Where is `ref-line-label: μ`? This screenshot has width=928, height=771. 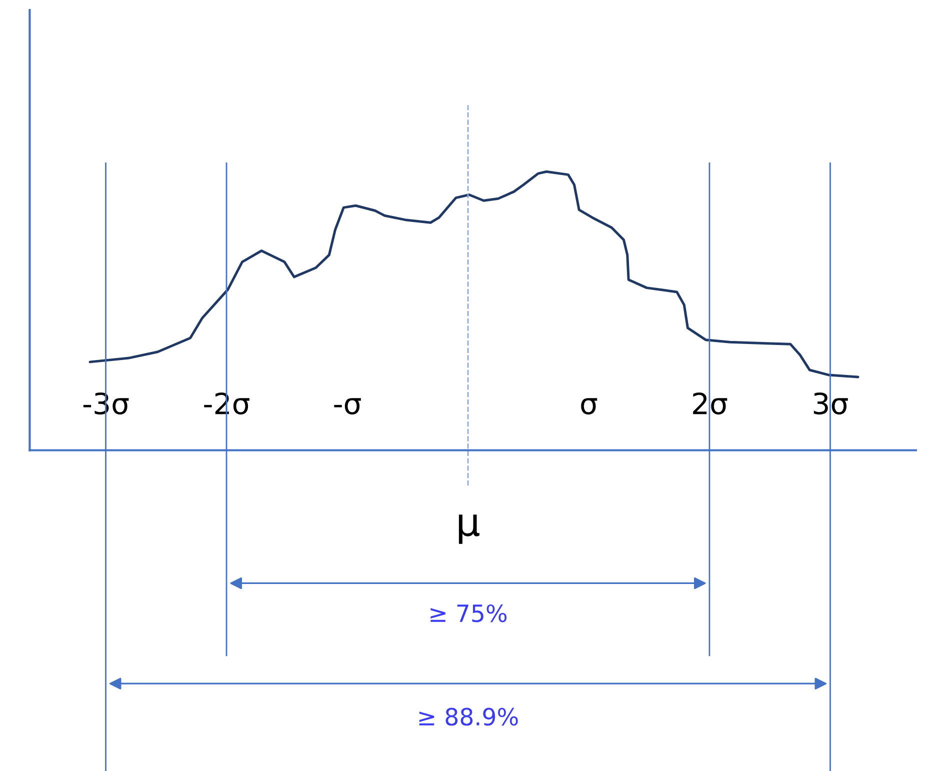 ref-line-label: μ is located at coordinates (469, 529).